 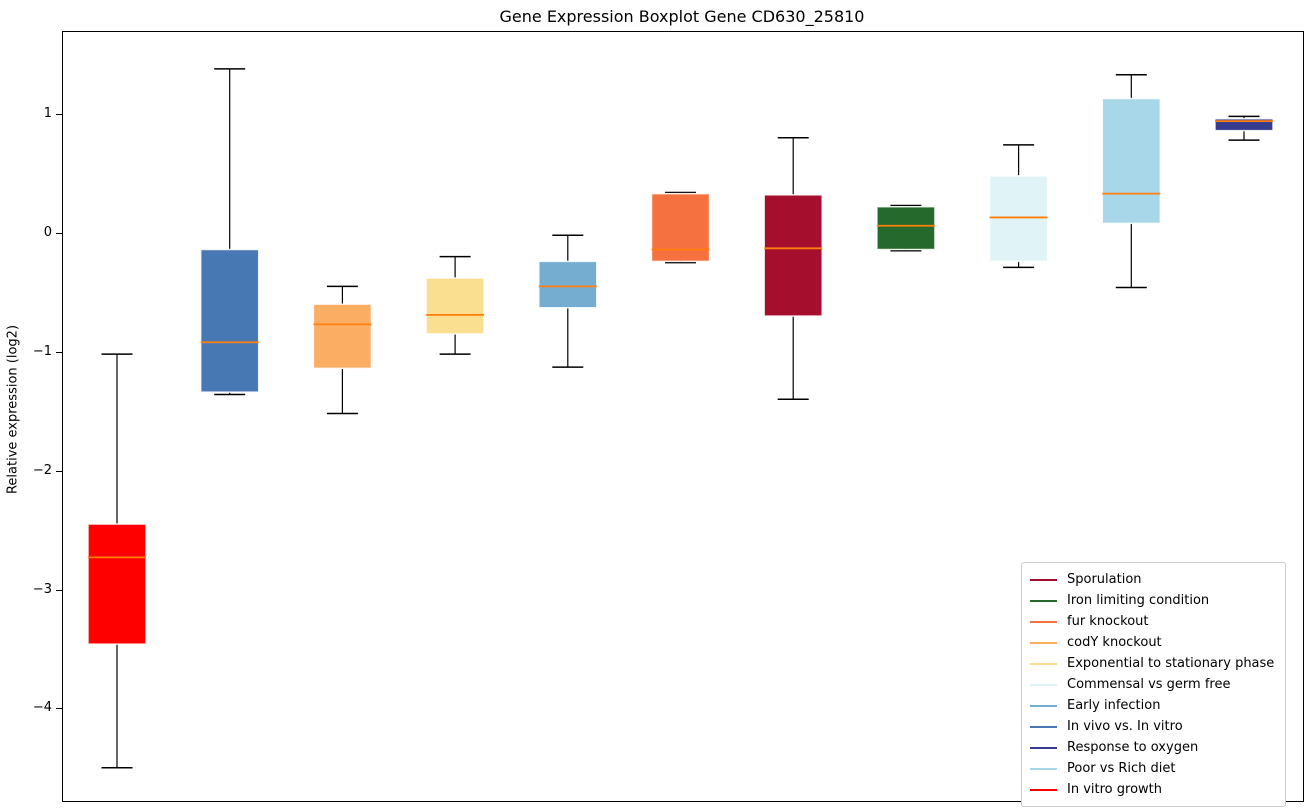 What do you see at coordinates (342, 350) in the screenshot?
I see `box-cody-knockout` at bounding box center [342, 350].